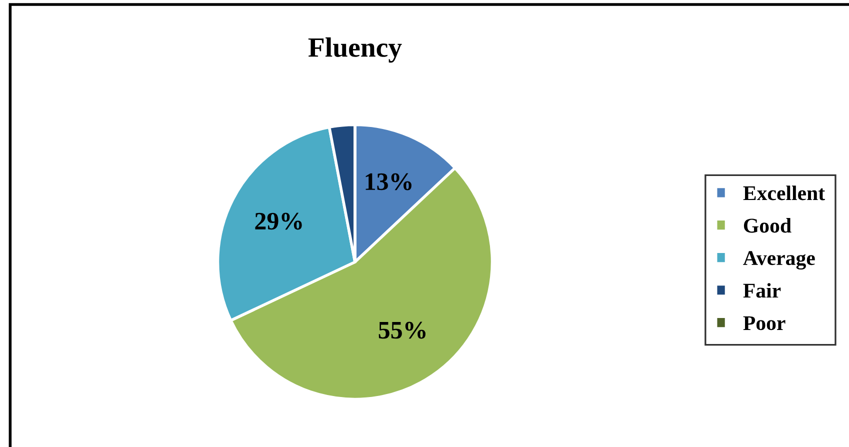  Describe the element at coordinates (278, 221) in the screenshot. I see `data-label: 29%` at that location.